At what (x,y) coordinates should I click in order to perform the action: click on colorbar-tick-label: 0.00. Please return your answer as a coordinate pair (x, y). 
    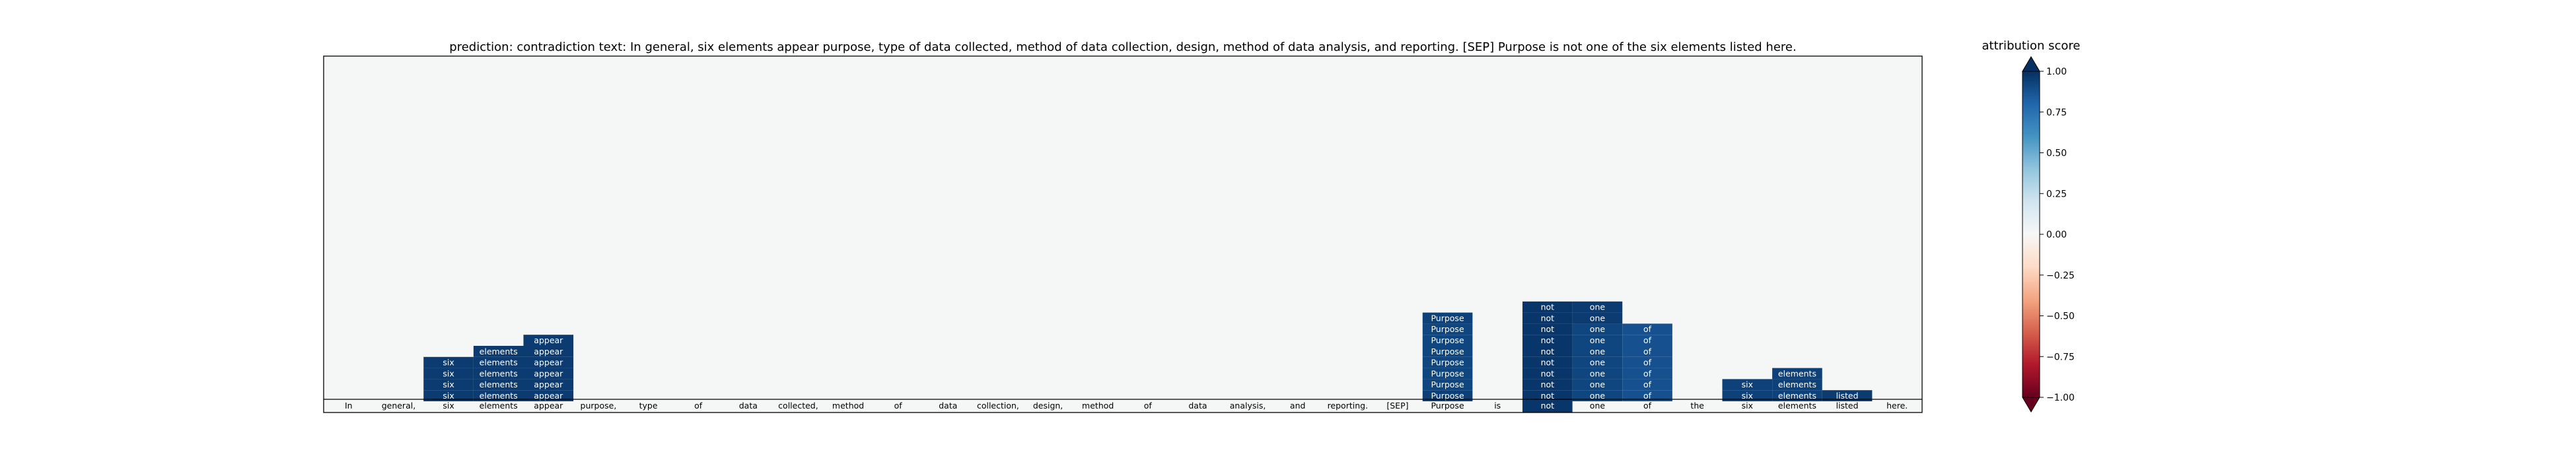
    Looking at the image, I should click on (2056, 235).